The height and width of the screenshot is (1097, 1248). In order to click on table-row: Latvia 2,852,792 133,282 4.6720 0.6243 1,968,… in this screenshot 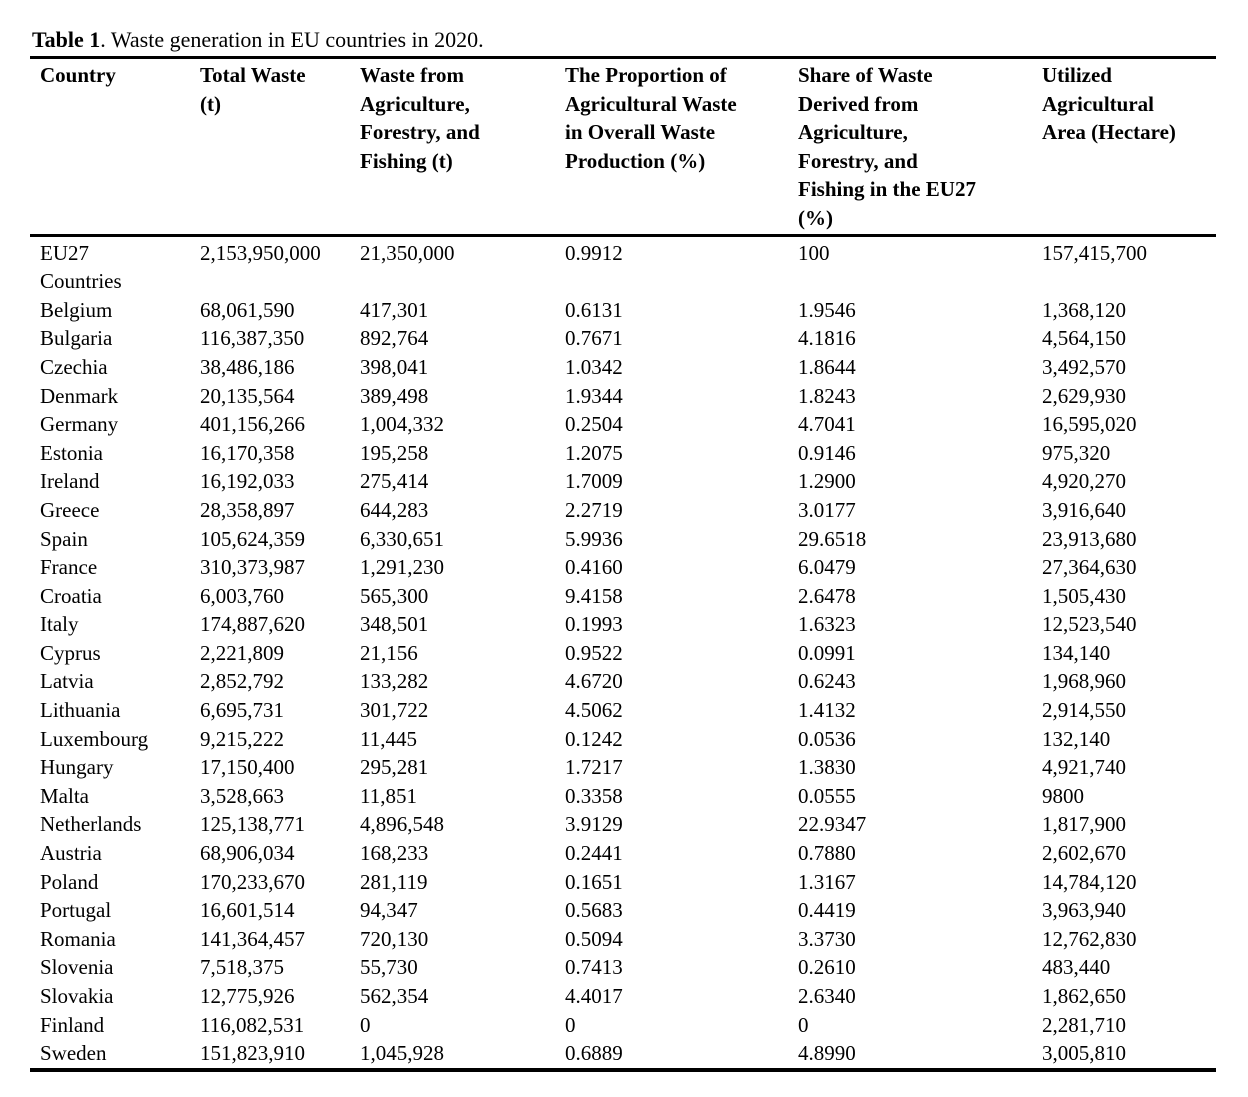, I will do `click(623, 681)`.